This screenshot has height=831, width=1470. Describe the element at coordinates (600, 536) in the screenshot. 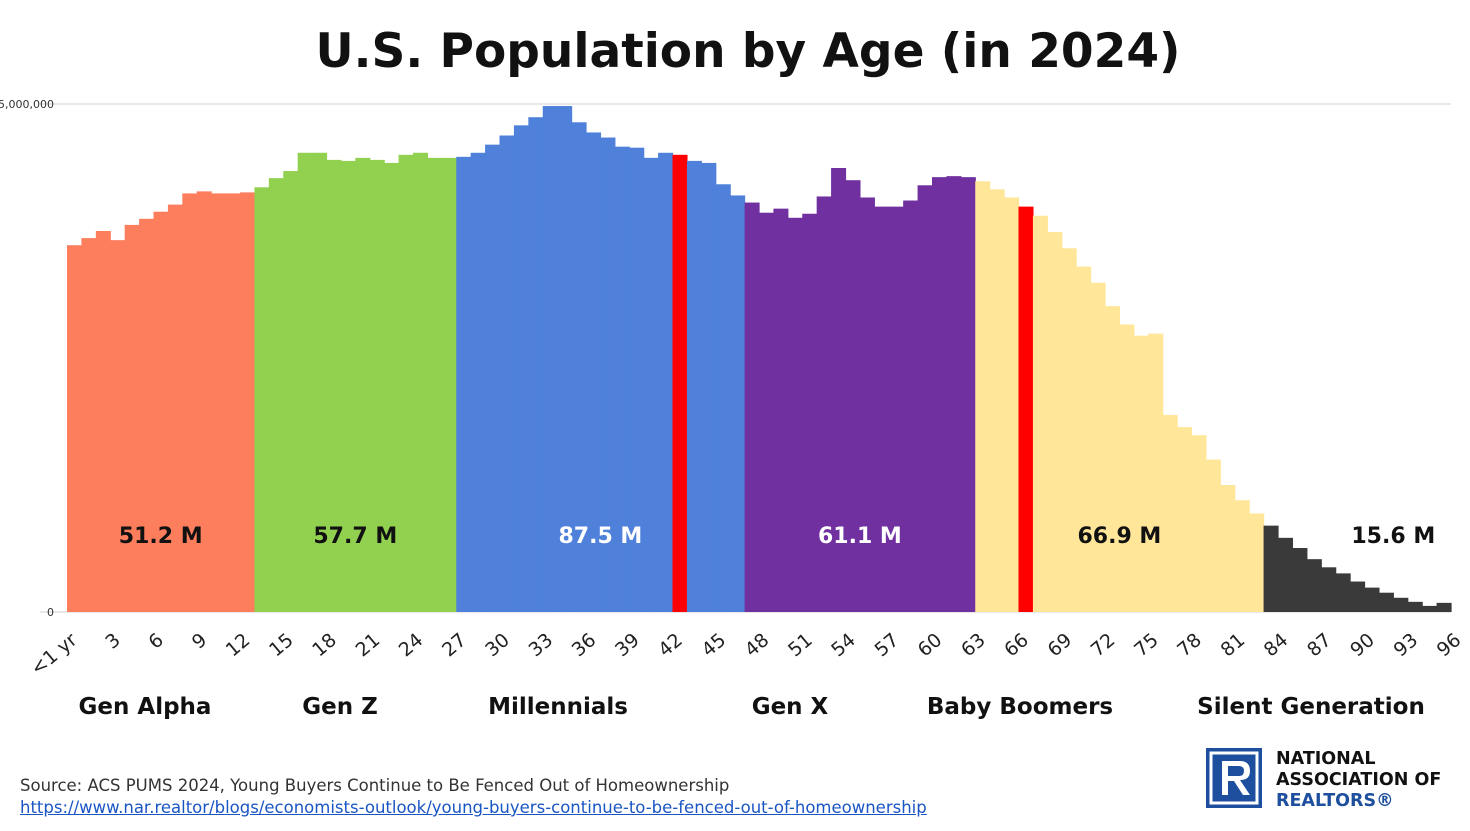

I see `generation-total-label: 87.5 M` at that location.